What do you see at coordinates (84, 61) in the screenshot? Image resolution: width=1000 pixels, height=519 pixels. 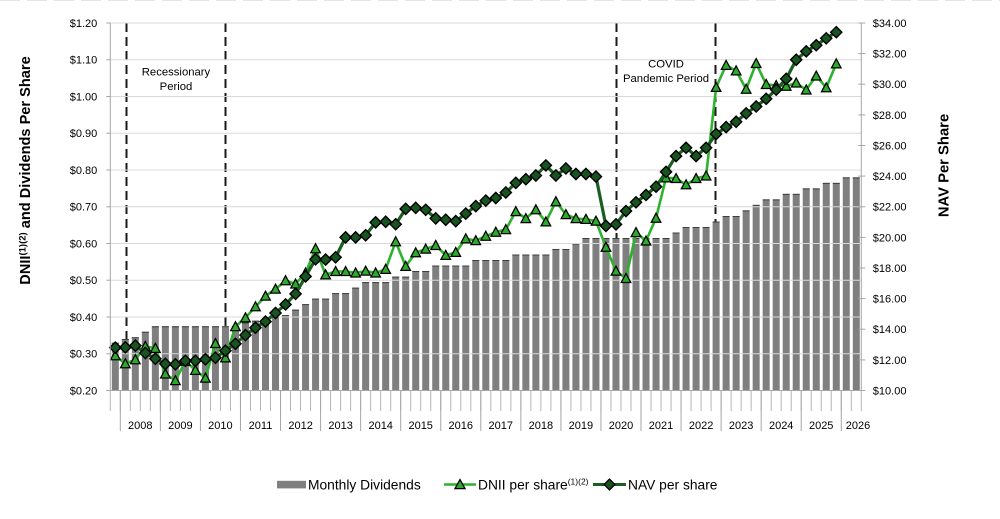 I see `svg-text: $1.10` at bounding box center [84, 61].